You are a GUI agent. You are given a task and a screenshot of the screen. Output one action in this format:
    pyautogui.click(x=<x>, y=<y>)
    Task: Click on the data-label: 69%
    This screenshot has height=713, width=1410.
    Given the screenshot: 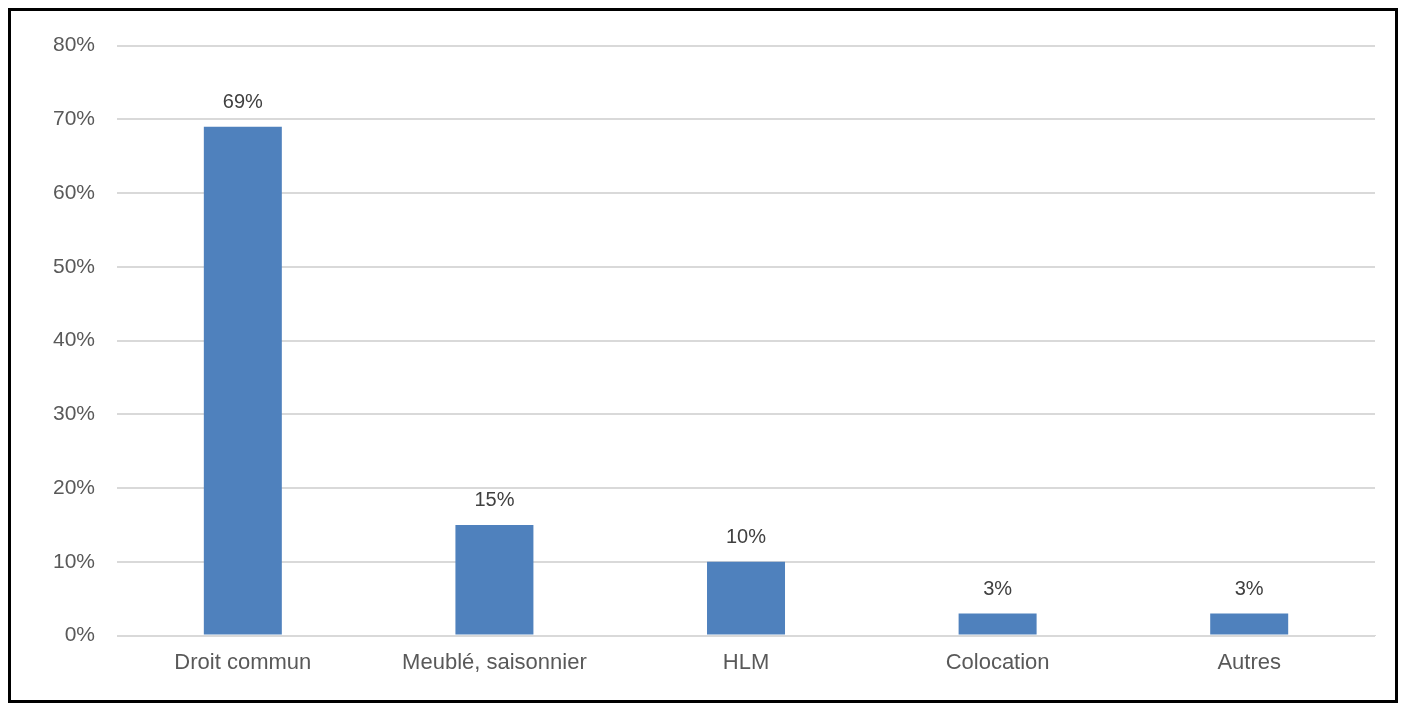 What is the action you would take?
    pyautogui.click(x=243, y=101)
    